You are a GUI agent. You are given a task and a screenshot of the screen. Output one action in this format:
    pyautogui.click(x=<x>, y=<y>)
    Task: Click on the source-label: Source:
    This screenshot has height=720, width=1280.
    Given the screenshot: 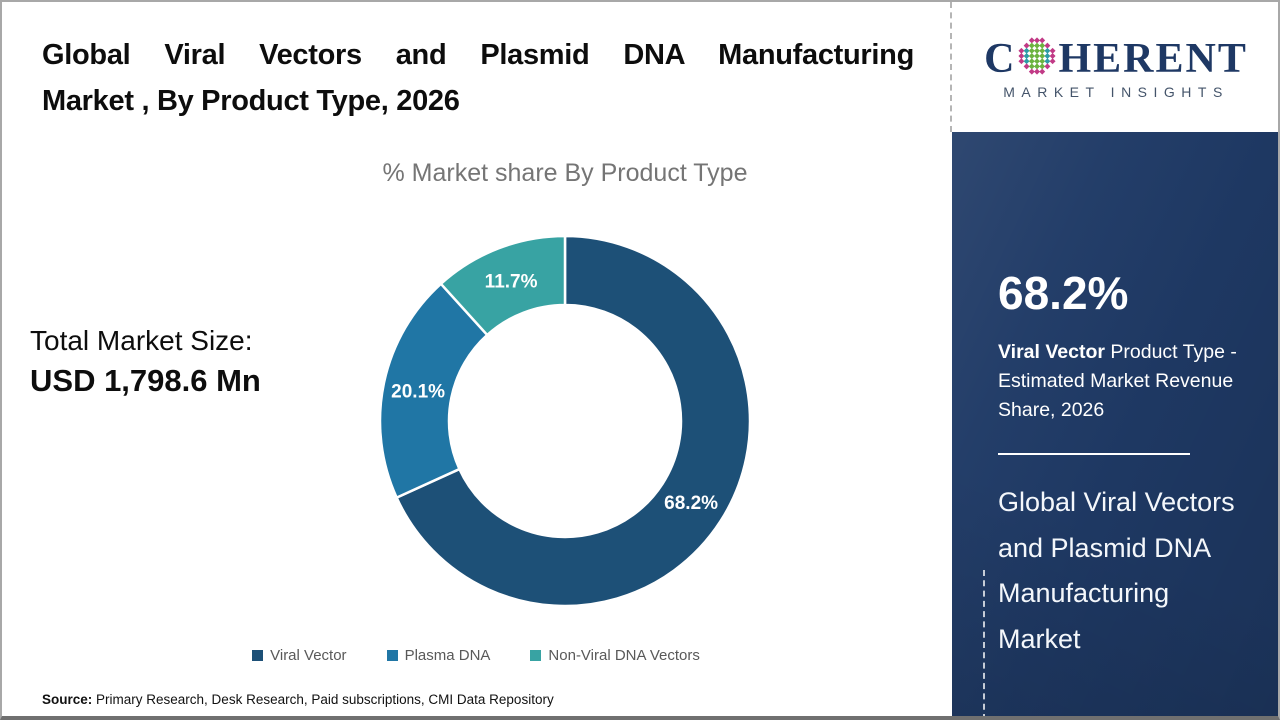 What is the action you would take?
    pyautogui.click(x=67, y=699)
    